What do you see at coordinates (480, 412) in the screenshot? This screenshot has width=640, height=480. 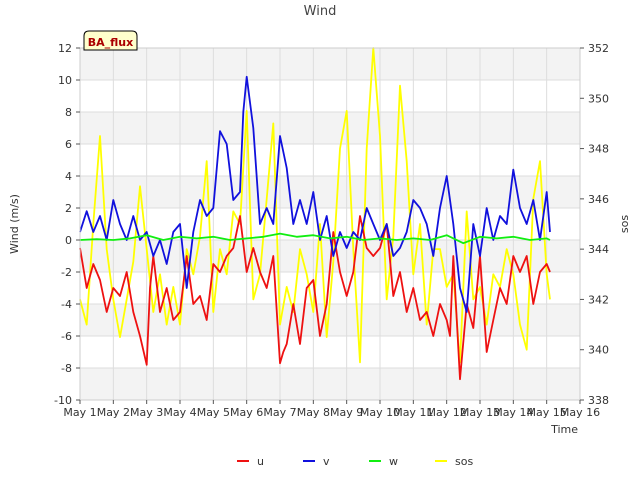 I see `x-tick-label-12: May 13` at bounding box center [480, 412].